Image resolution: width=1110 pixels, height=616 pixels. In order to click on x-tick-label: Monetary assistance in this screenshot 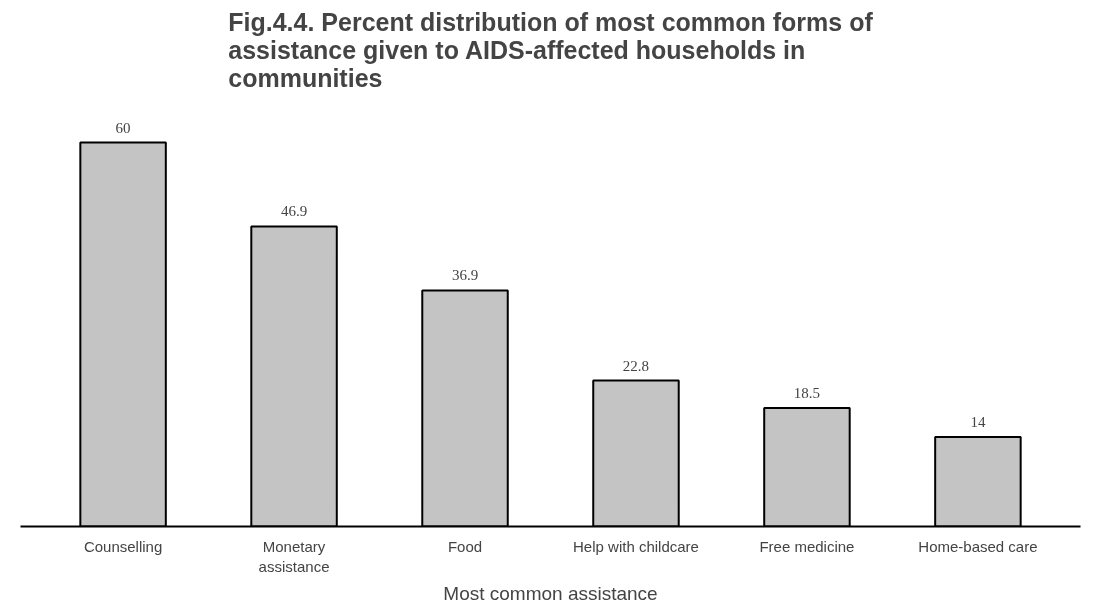, I will do `click(294, 556)`.